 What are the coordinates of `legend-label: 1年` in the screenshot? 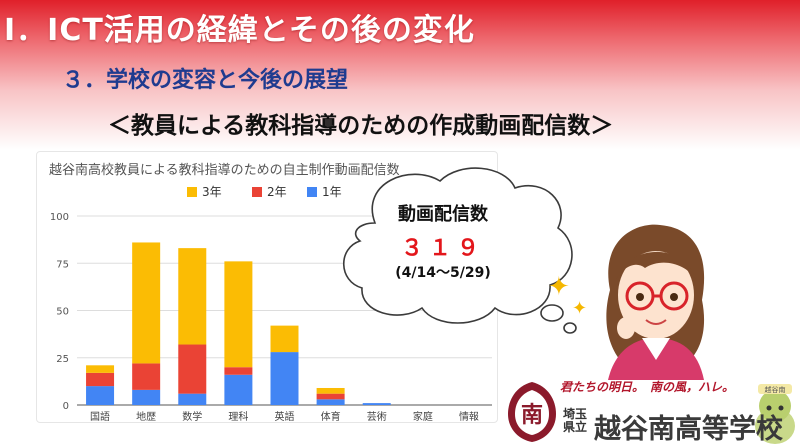 It's located at (332, 192).